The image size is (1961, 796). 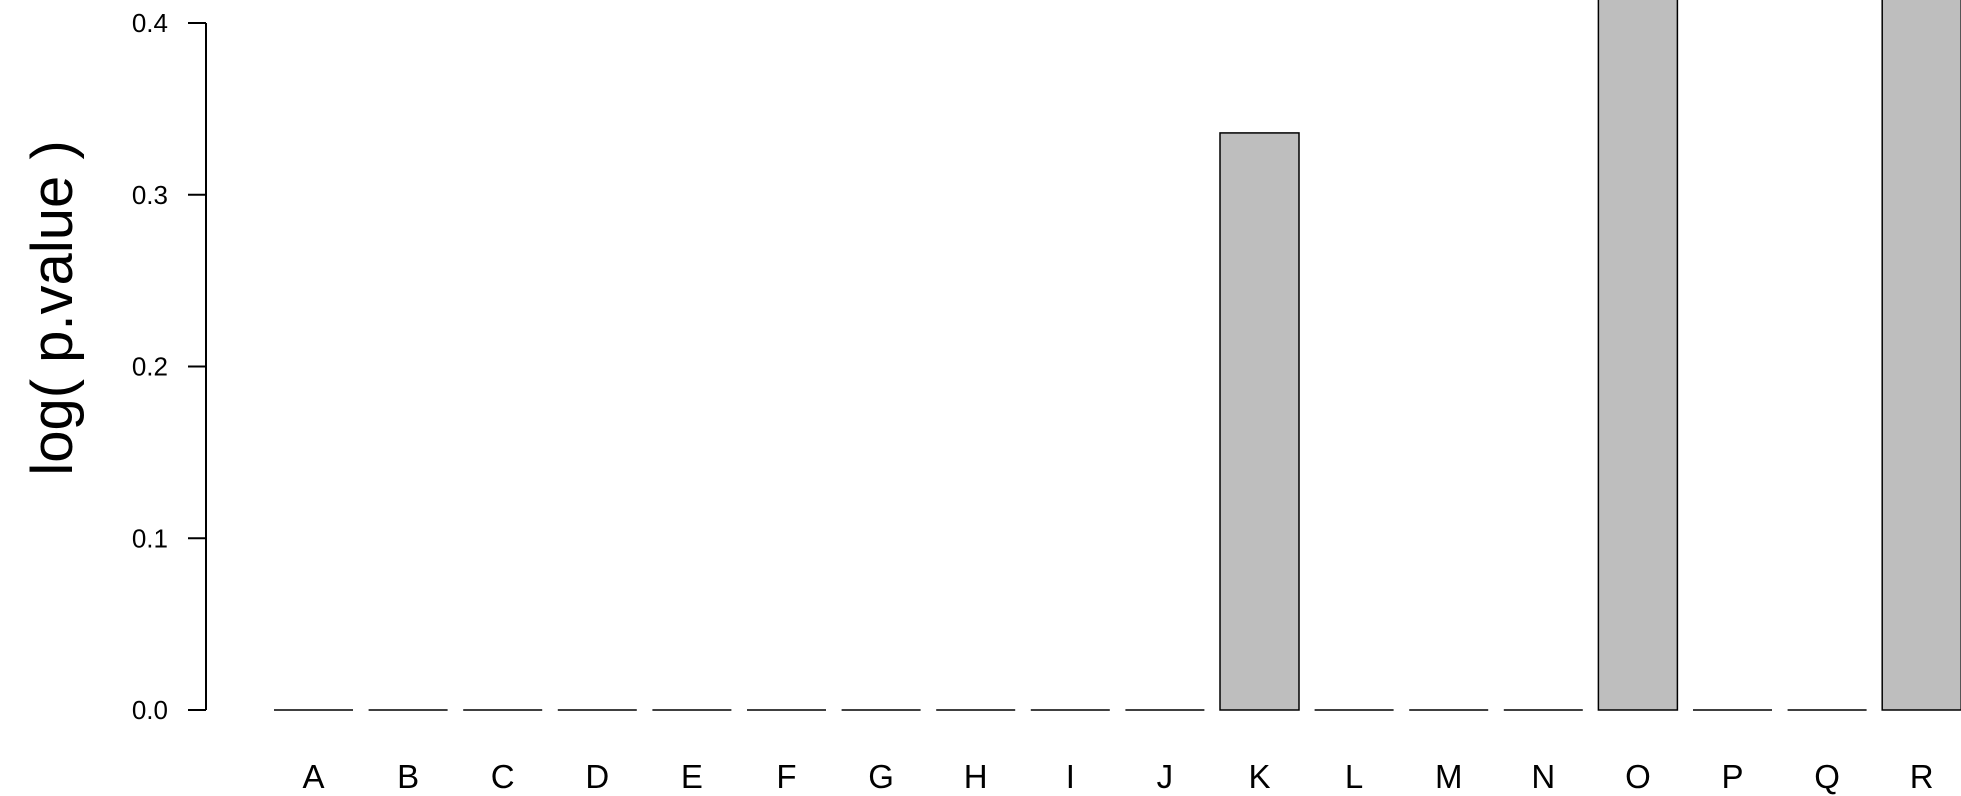 What do you see at coordinates (150, 367) in the screenshot?
I see `y-tick-label: 0.2` at bounding box center [150, 367].